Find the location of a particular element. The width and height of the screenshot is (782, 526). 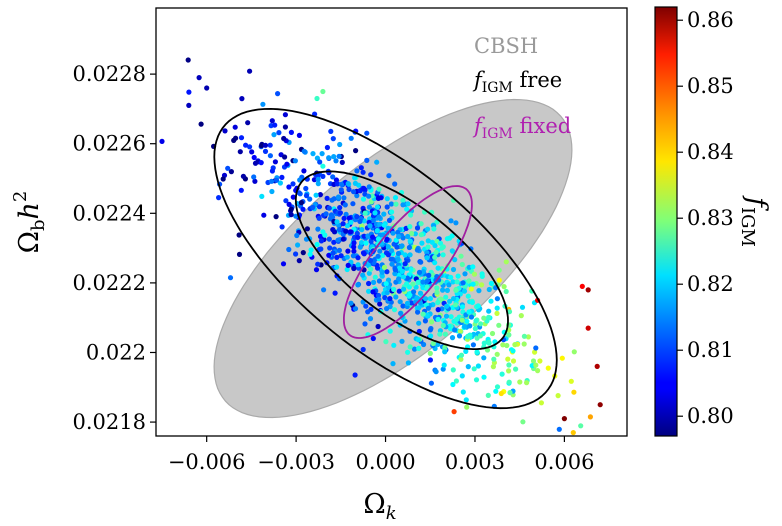

legend-item-free: fIGM free is located at coordinates (517, 82).